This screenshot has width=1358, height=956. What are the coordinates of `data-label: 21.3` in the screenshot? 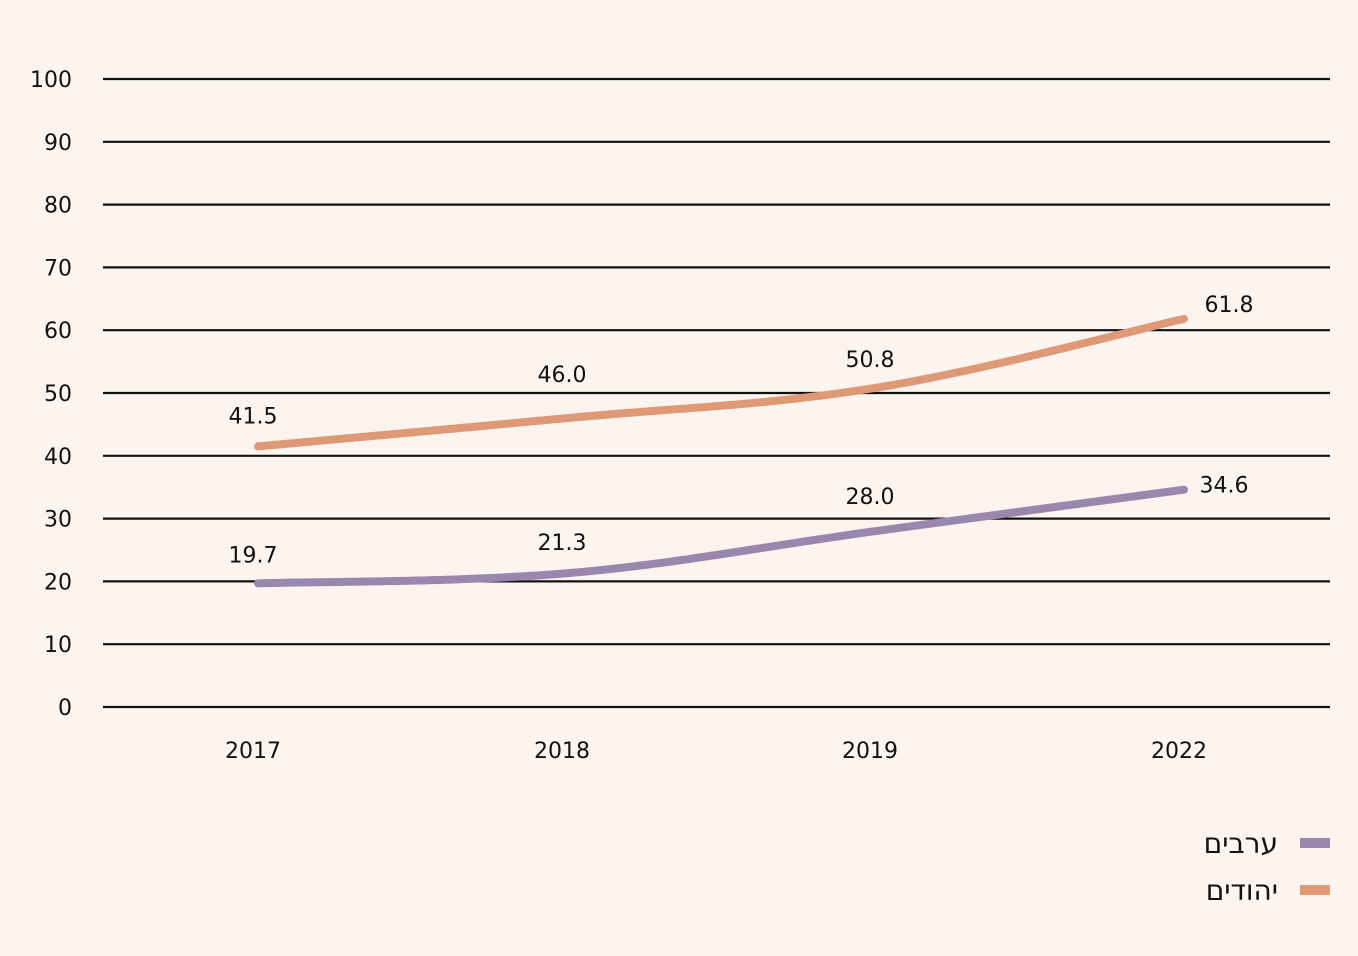 It's located at (562, 543).